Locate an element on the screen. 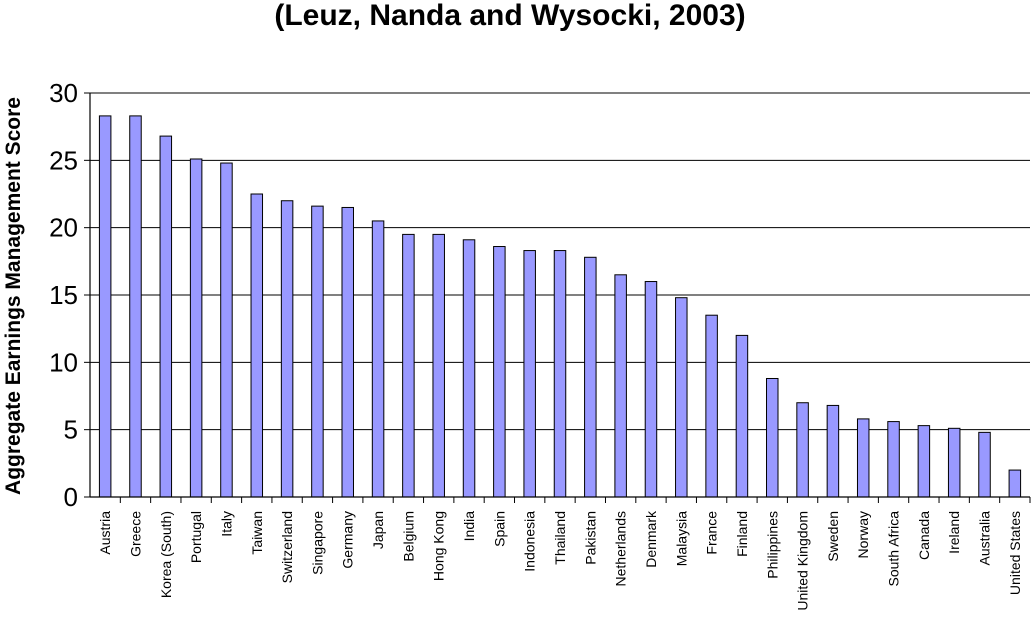  y-tick-label: 10 is located at coordinates (63, 362).